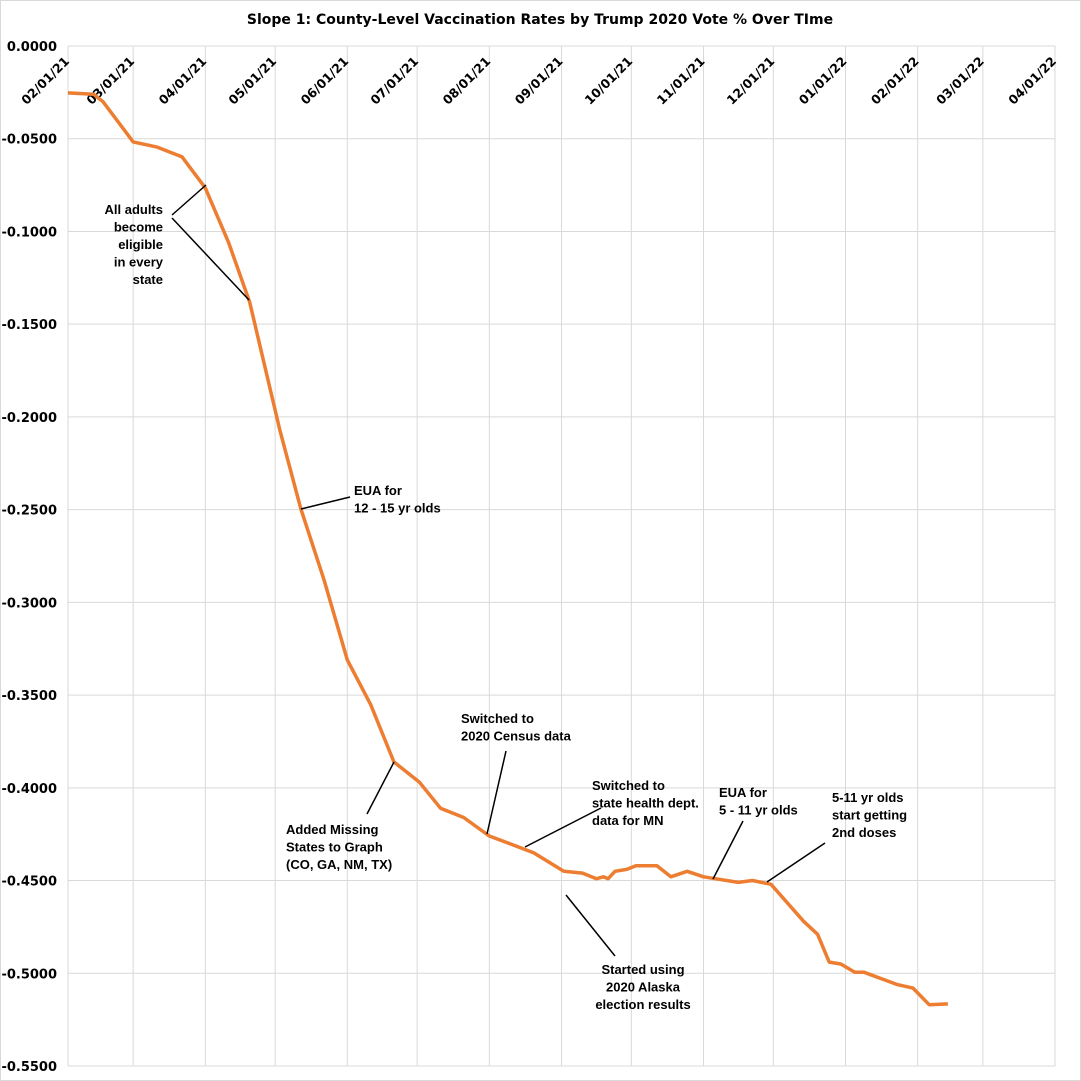 This screenshot has height=1081, width=1081. Describe the element at coordinates (29, 974) in the screenshot. I see `y-tick-label: -0.5000` at that location.